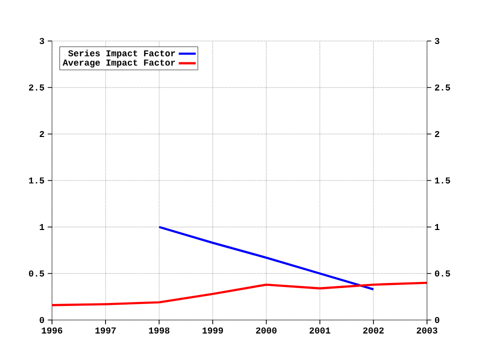 Image resolution: width=480 pixels, height=350 pixels. I want to click on y2-tick-label: 0, so click(437, 320).